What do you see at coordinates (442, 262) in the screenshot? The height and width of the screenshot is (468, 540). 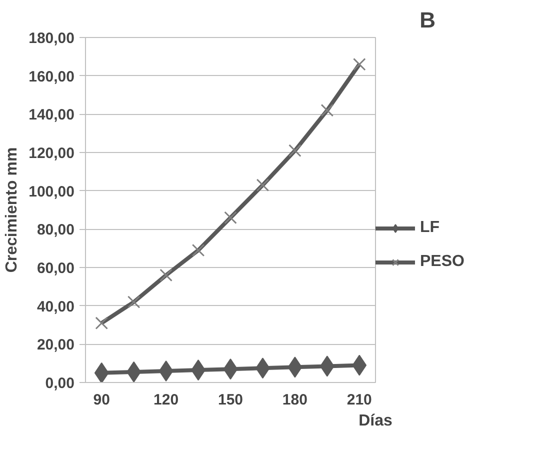 I see `legend-label: PESO` at bounding box center [442, 262].